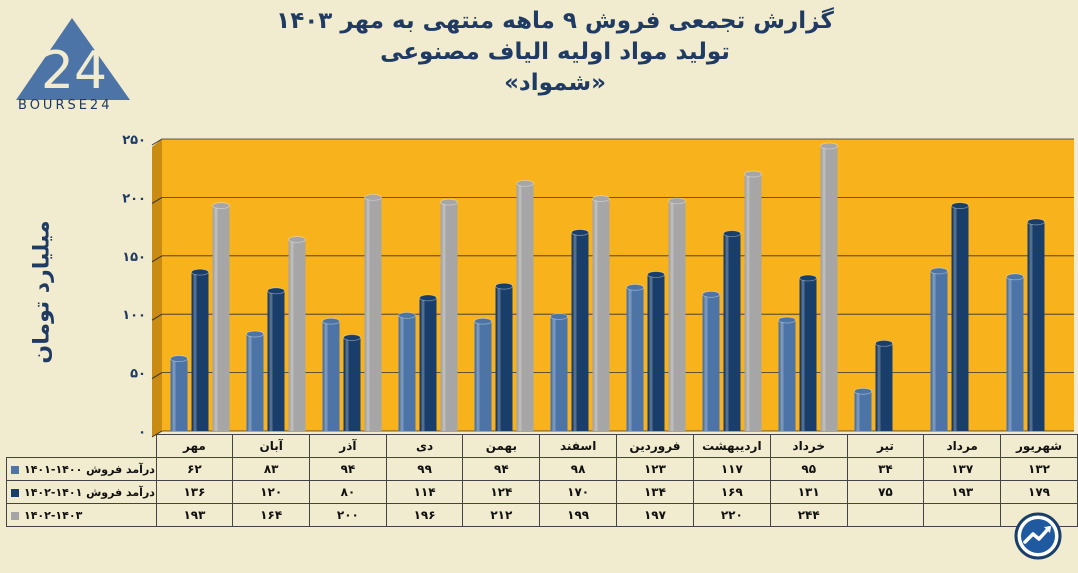 The height and width of the screenshot is (573, 1078). I want to click on data-label: ۱۳۷, so click(962, 469).